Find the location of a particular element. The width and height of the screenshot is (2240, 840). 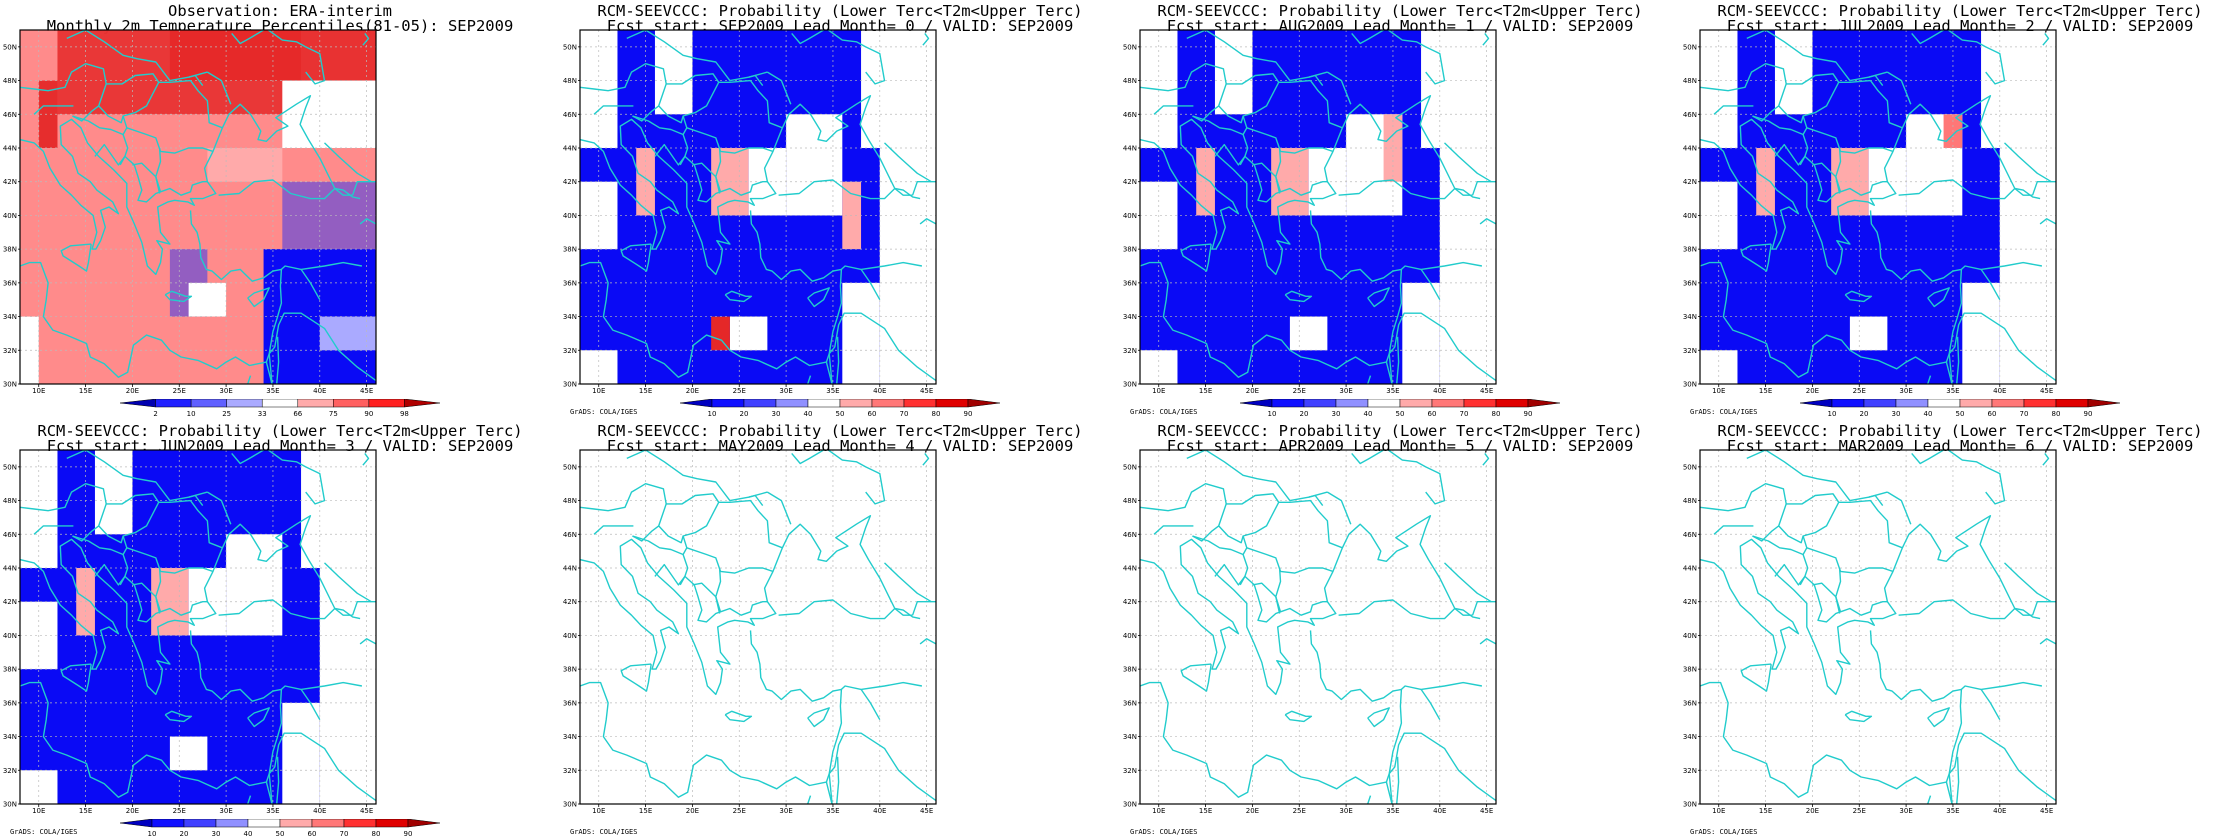

coastlines is located at coordinates (758, 207).